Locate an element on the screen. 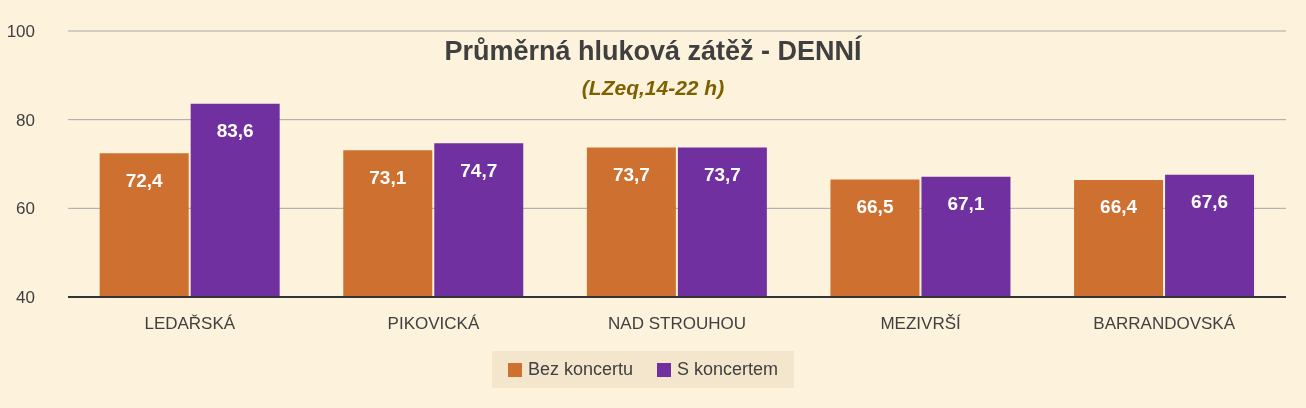 The height and width of the screenshot is (408, 1306). x-tick-label: PIKOVICKÁ is located at coordinates (433, 324).